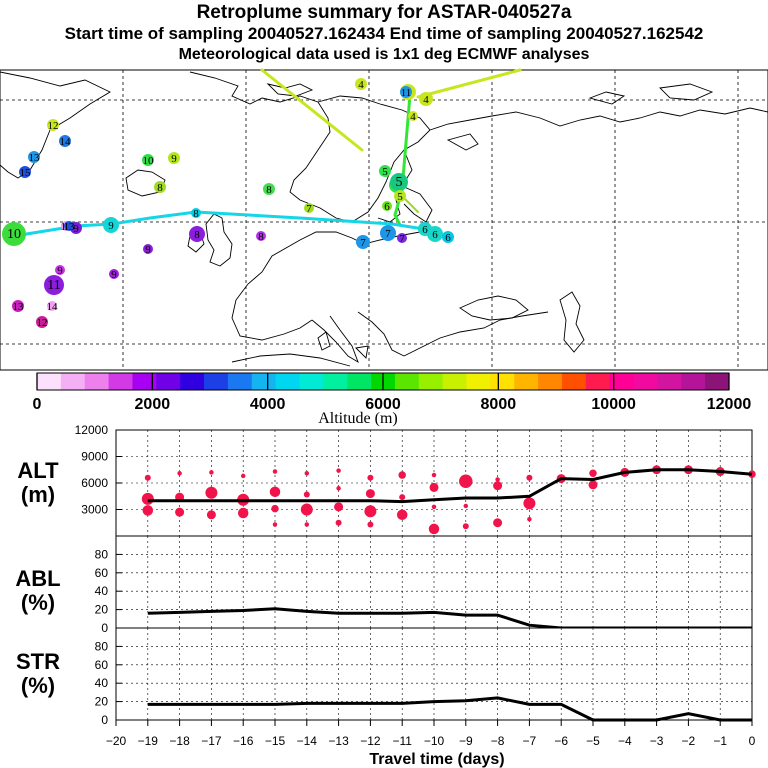 The width and height of the screenshot is (768, 768). I want to click on y-tick-label: 6000, so click(94, 483).